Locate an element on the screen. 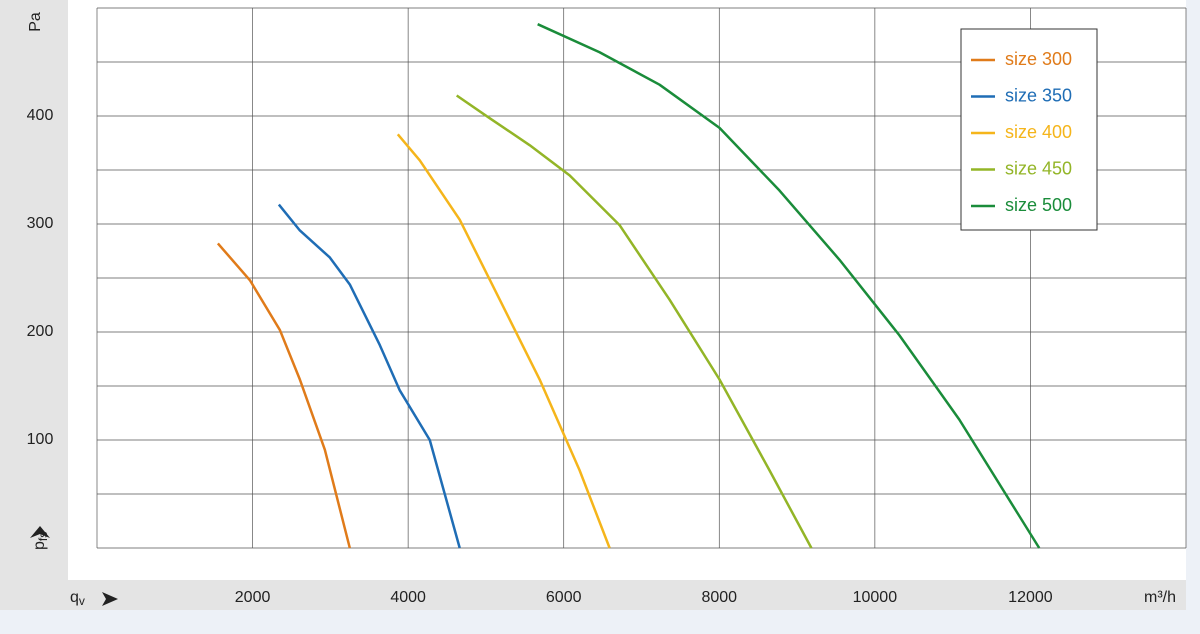 Image resolution: width=1200 pixels, height=634 pixels. y-tick-label: 400 is located at coordinates (40, 115).